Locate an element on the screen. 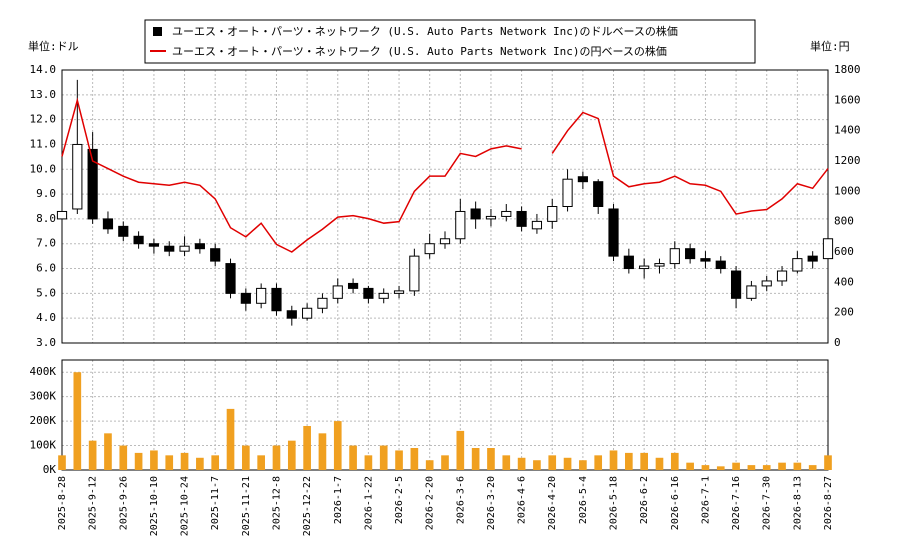 The height and width of the screenshot is (550, 900). x-tick-label: 2025-9-12 is located at coordinates (93, 503).